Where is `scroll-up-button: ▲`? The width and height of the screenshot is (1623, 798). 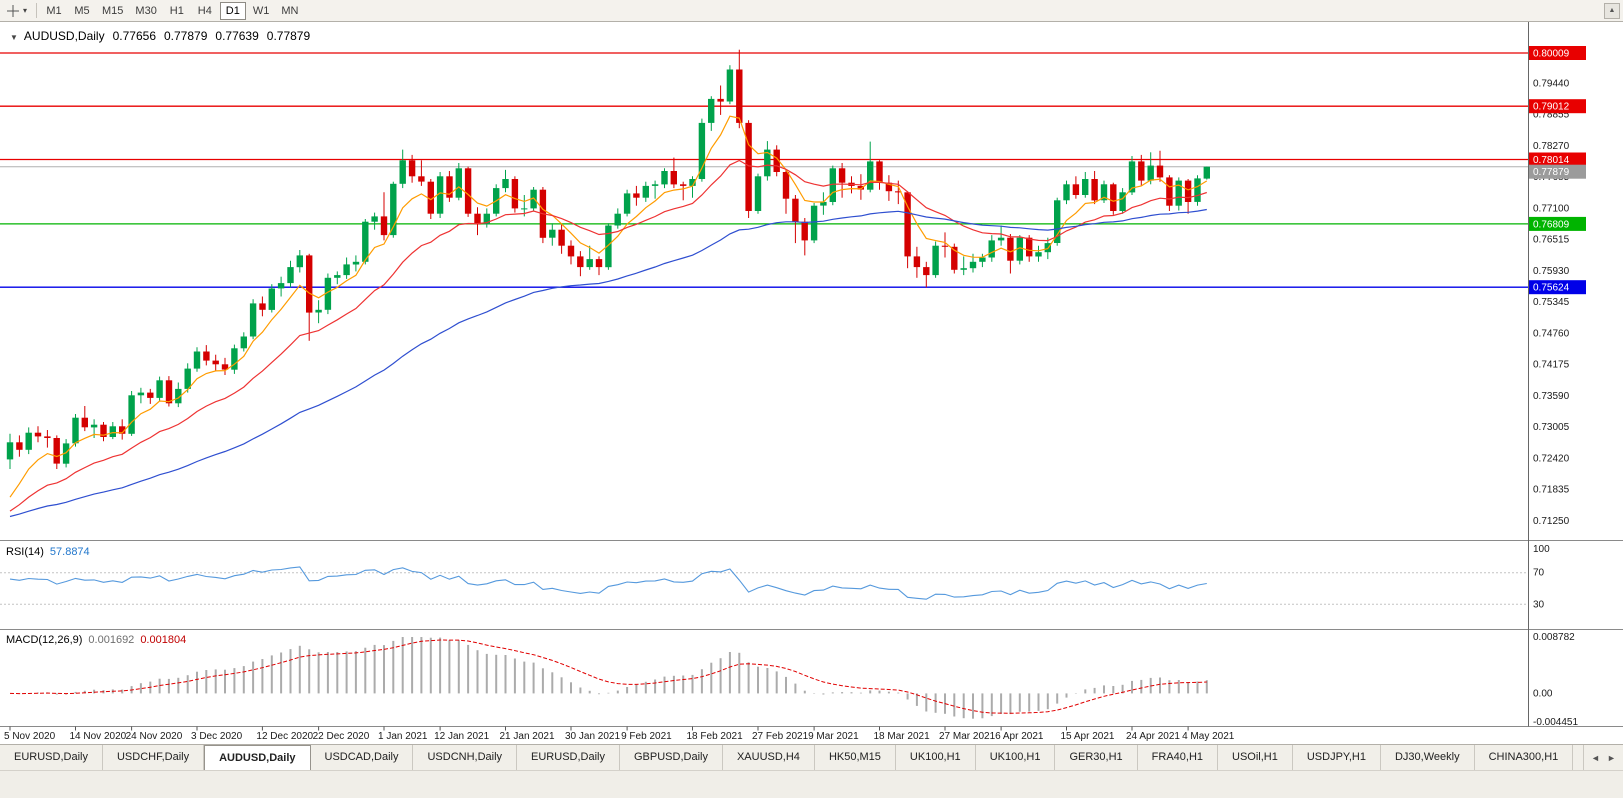
scroll-up-button: ▲ is located at coordinates (1612, 11).